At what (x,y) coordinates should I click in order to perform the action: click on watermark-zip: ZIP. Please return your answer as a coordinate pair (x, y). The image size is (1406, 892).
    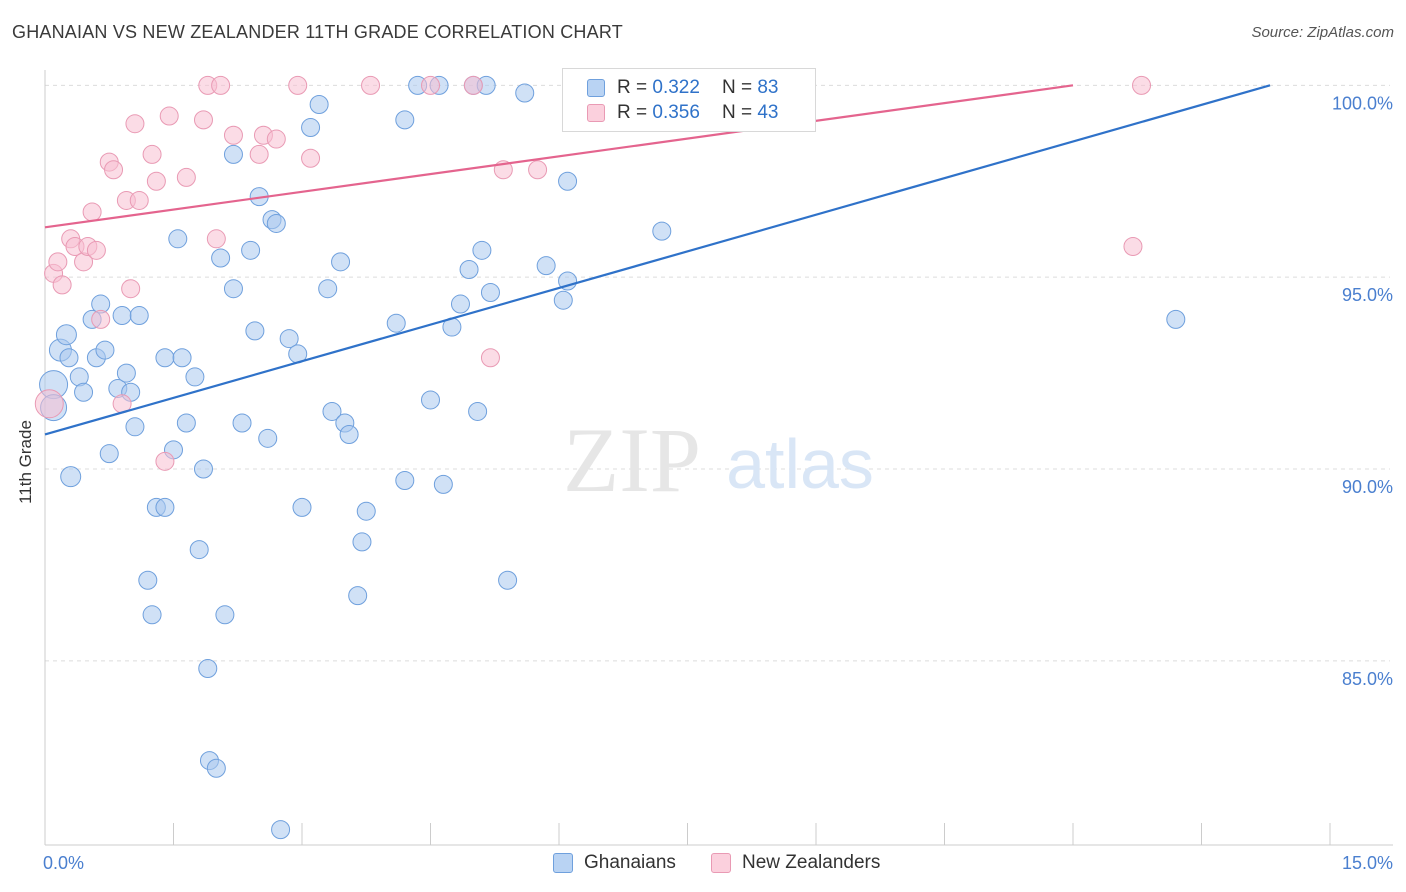
    Looking at the image, I should click on (632, 460).